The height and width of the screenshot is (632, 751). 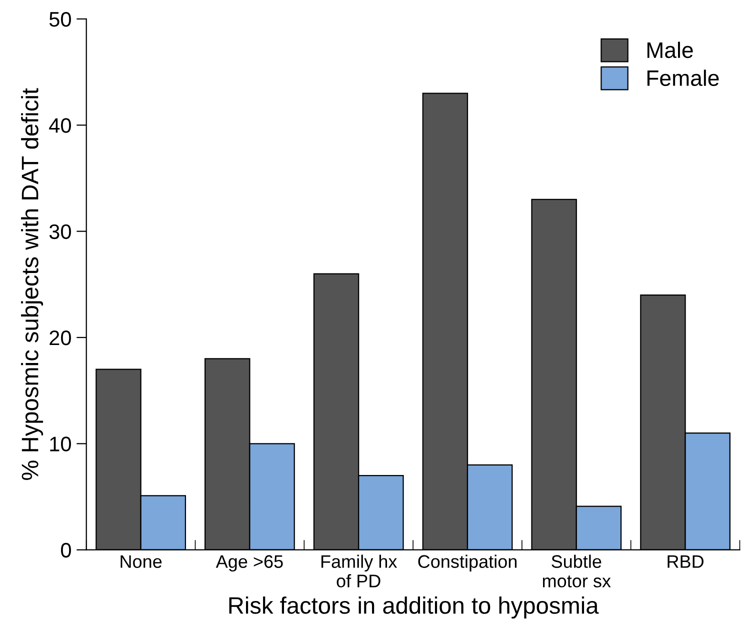 I want to click on y-axis-title: % Hyposmic subjects with DAT deficit, so click(x=32, y=284).